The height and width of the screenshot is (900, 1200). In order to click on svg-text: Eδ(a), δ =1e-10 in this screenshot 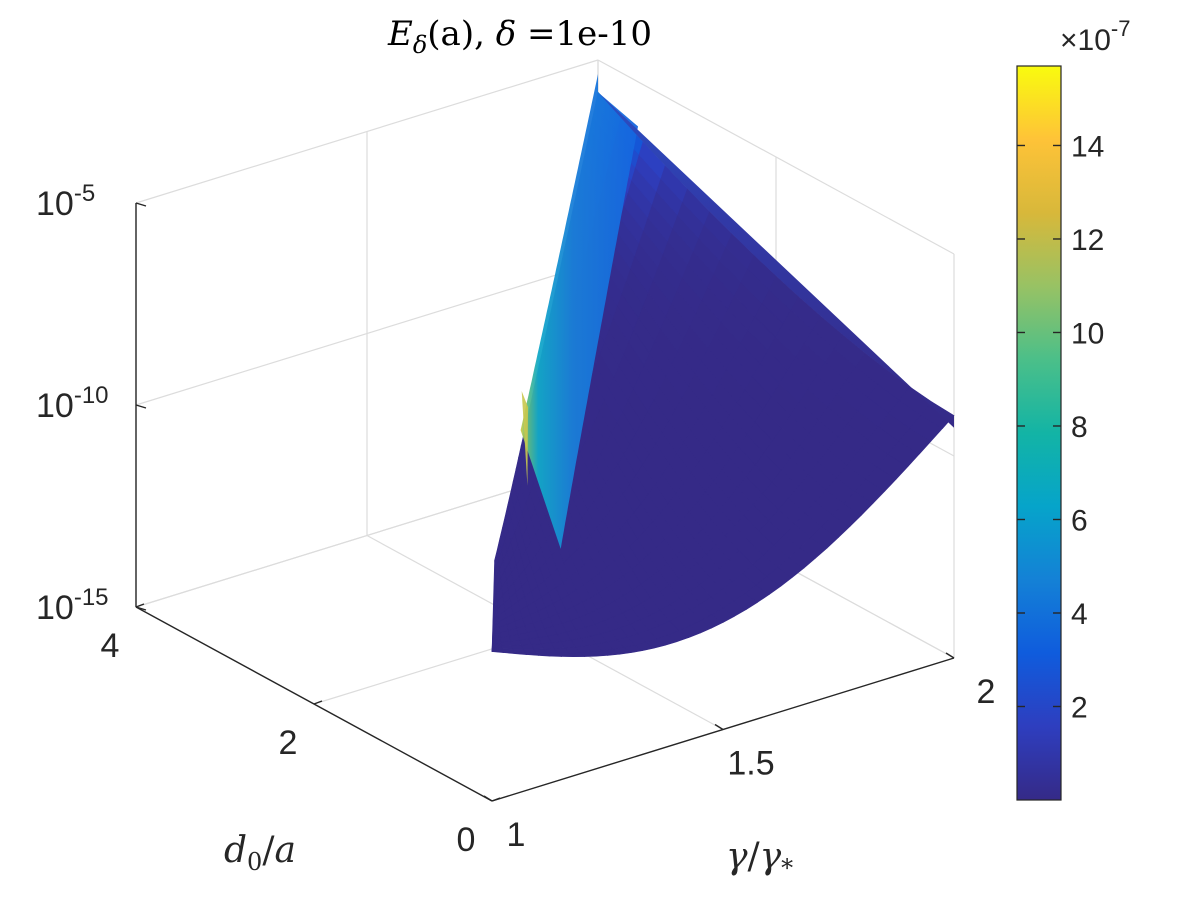, I will do `click(519, 36)`.